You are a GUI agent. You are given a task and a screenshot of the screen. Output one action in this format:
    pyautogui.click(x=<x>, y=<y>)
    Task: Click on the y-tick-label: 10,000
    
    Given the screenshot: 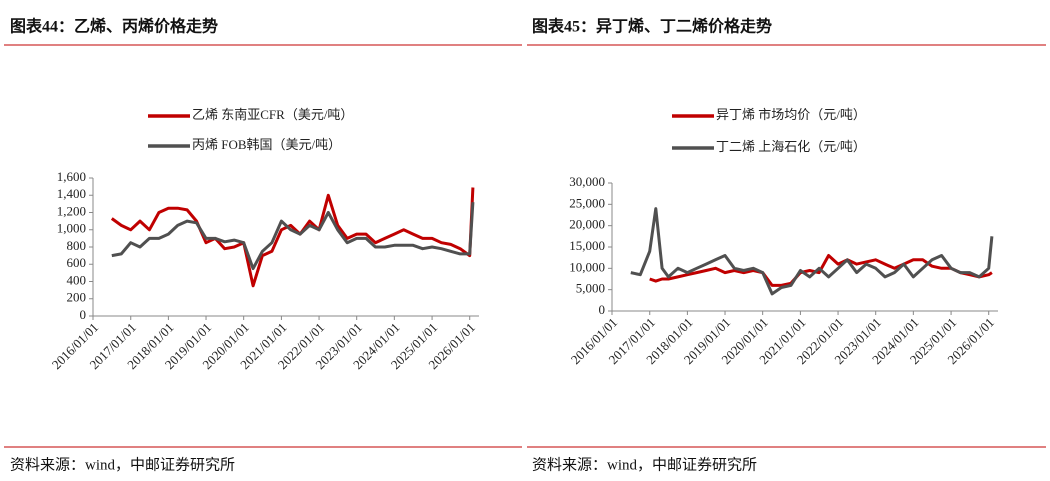 What is the action you would take?
    pyautogui.click(x=587, y=266)
    